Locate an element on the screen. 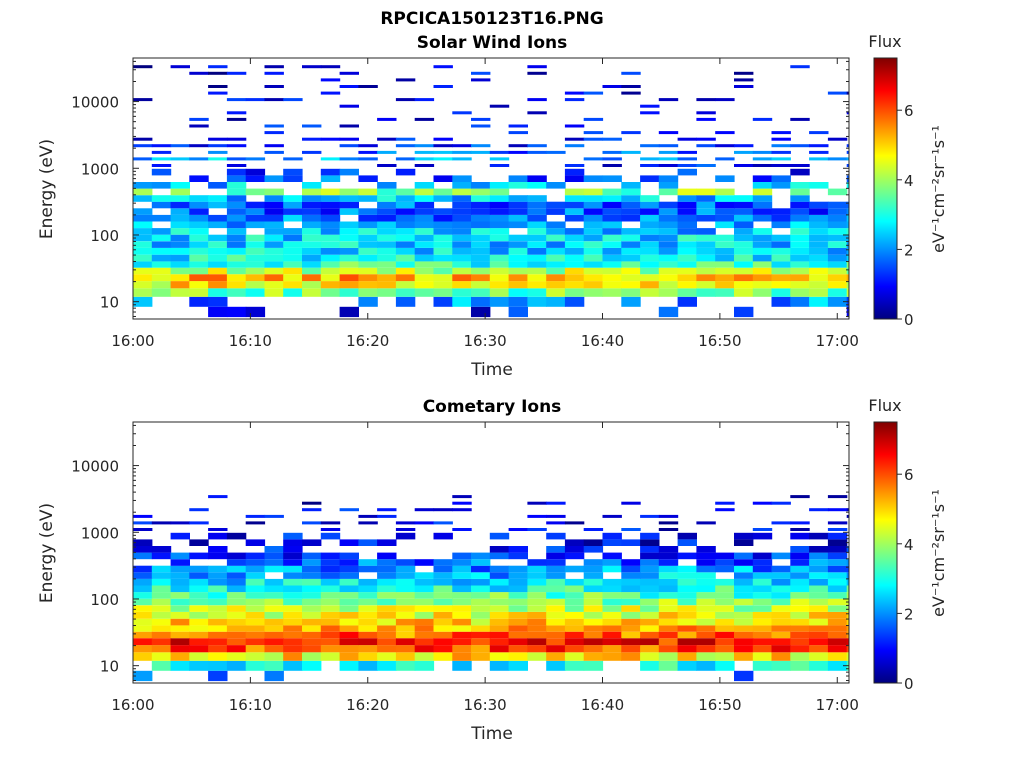 The height and width of the screenshot is (768, 1024). x-tick-label: 16:40 is located at coordinates (602, 341).